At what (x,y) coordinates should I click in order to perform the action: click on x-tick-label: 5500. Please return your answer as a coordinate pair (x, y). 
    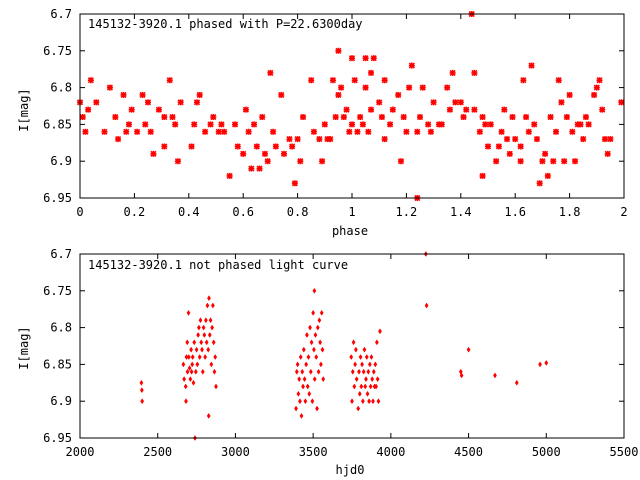
    Looking at the image, I should click on (624, 452).